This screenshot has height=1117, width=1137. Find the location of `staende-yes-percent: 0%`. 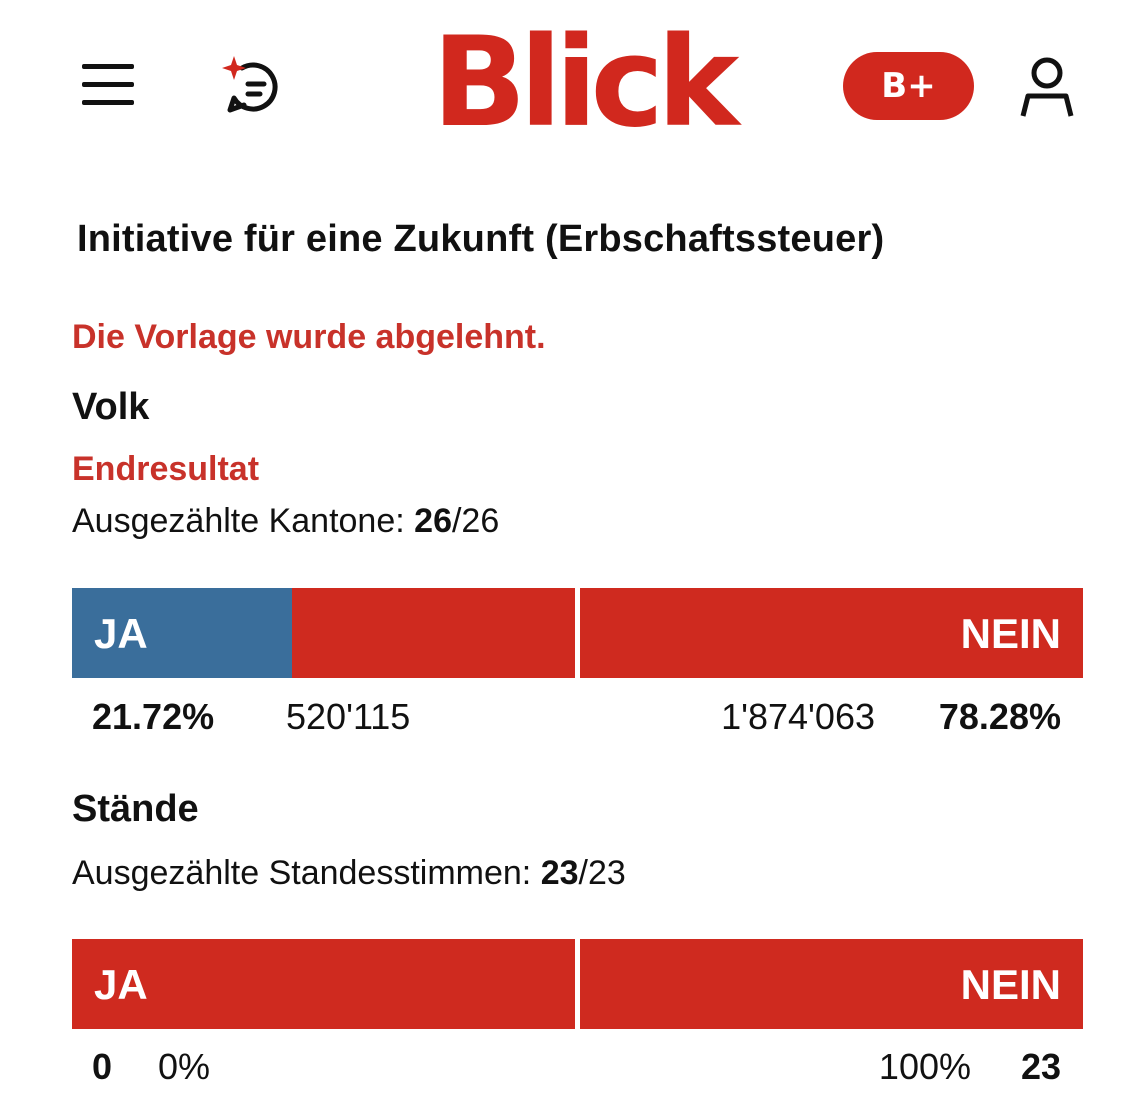

staende-yes-percent: 0% is located at coordinates (184, 1066).